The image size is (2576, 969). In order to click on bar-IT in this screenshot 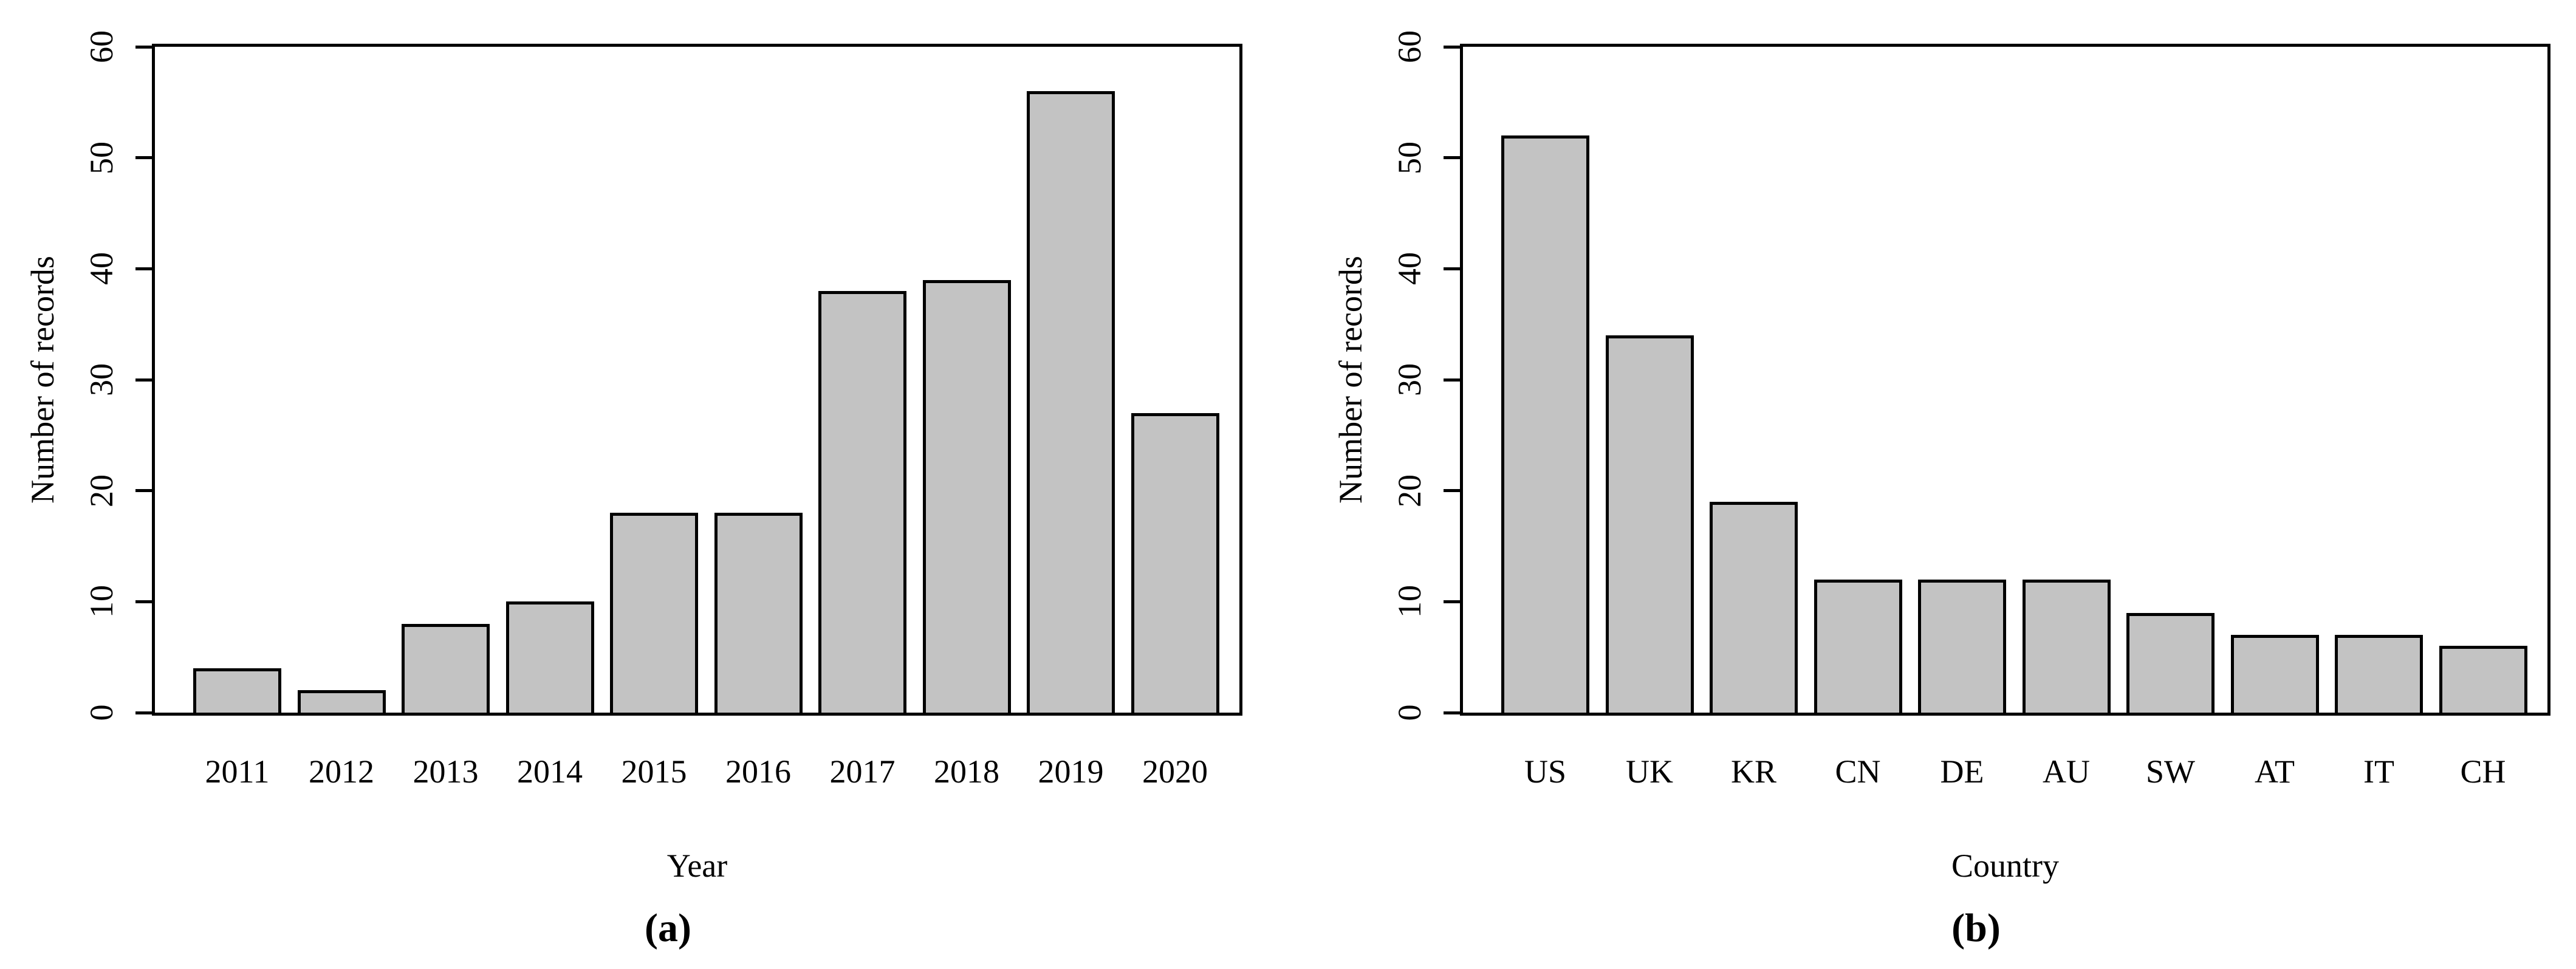, I will do `click(2379, 674)`.